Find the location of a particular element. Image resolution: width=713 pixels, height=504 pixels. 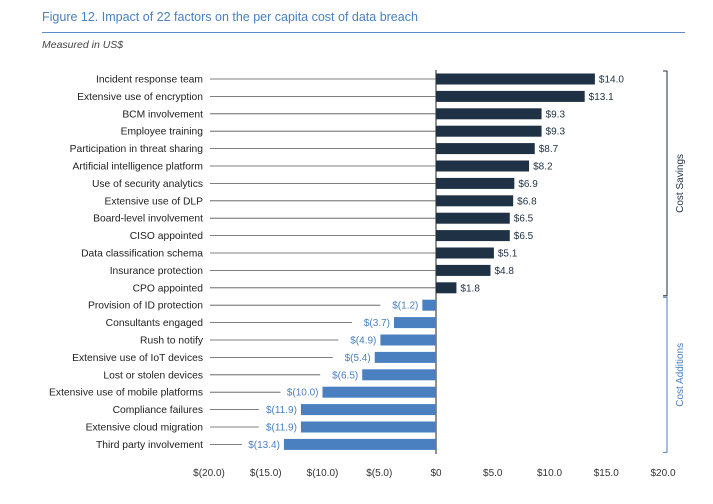

value-label: $(6.5) is located at coordinates (345, 375).